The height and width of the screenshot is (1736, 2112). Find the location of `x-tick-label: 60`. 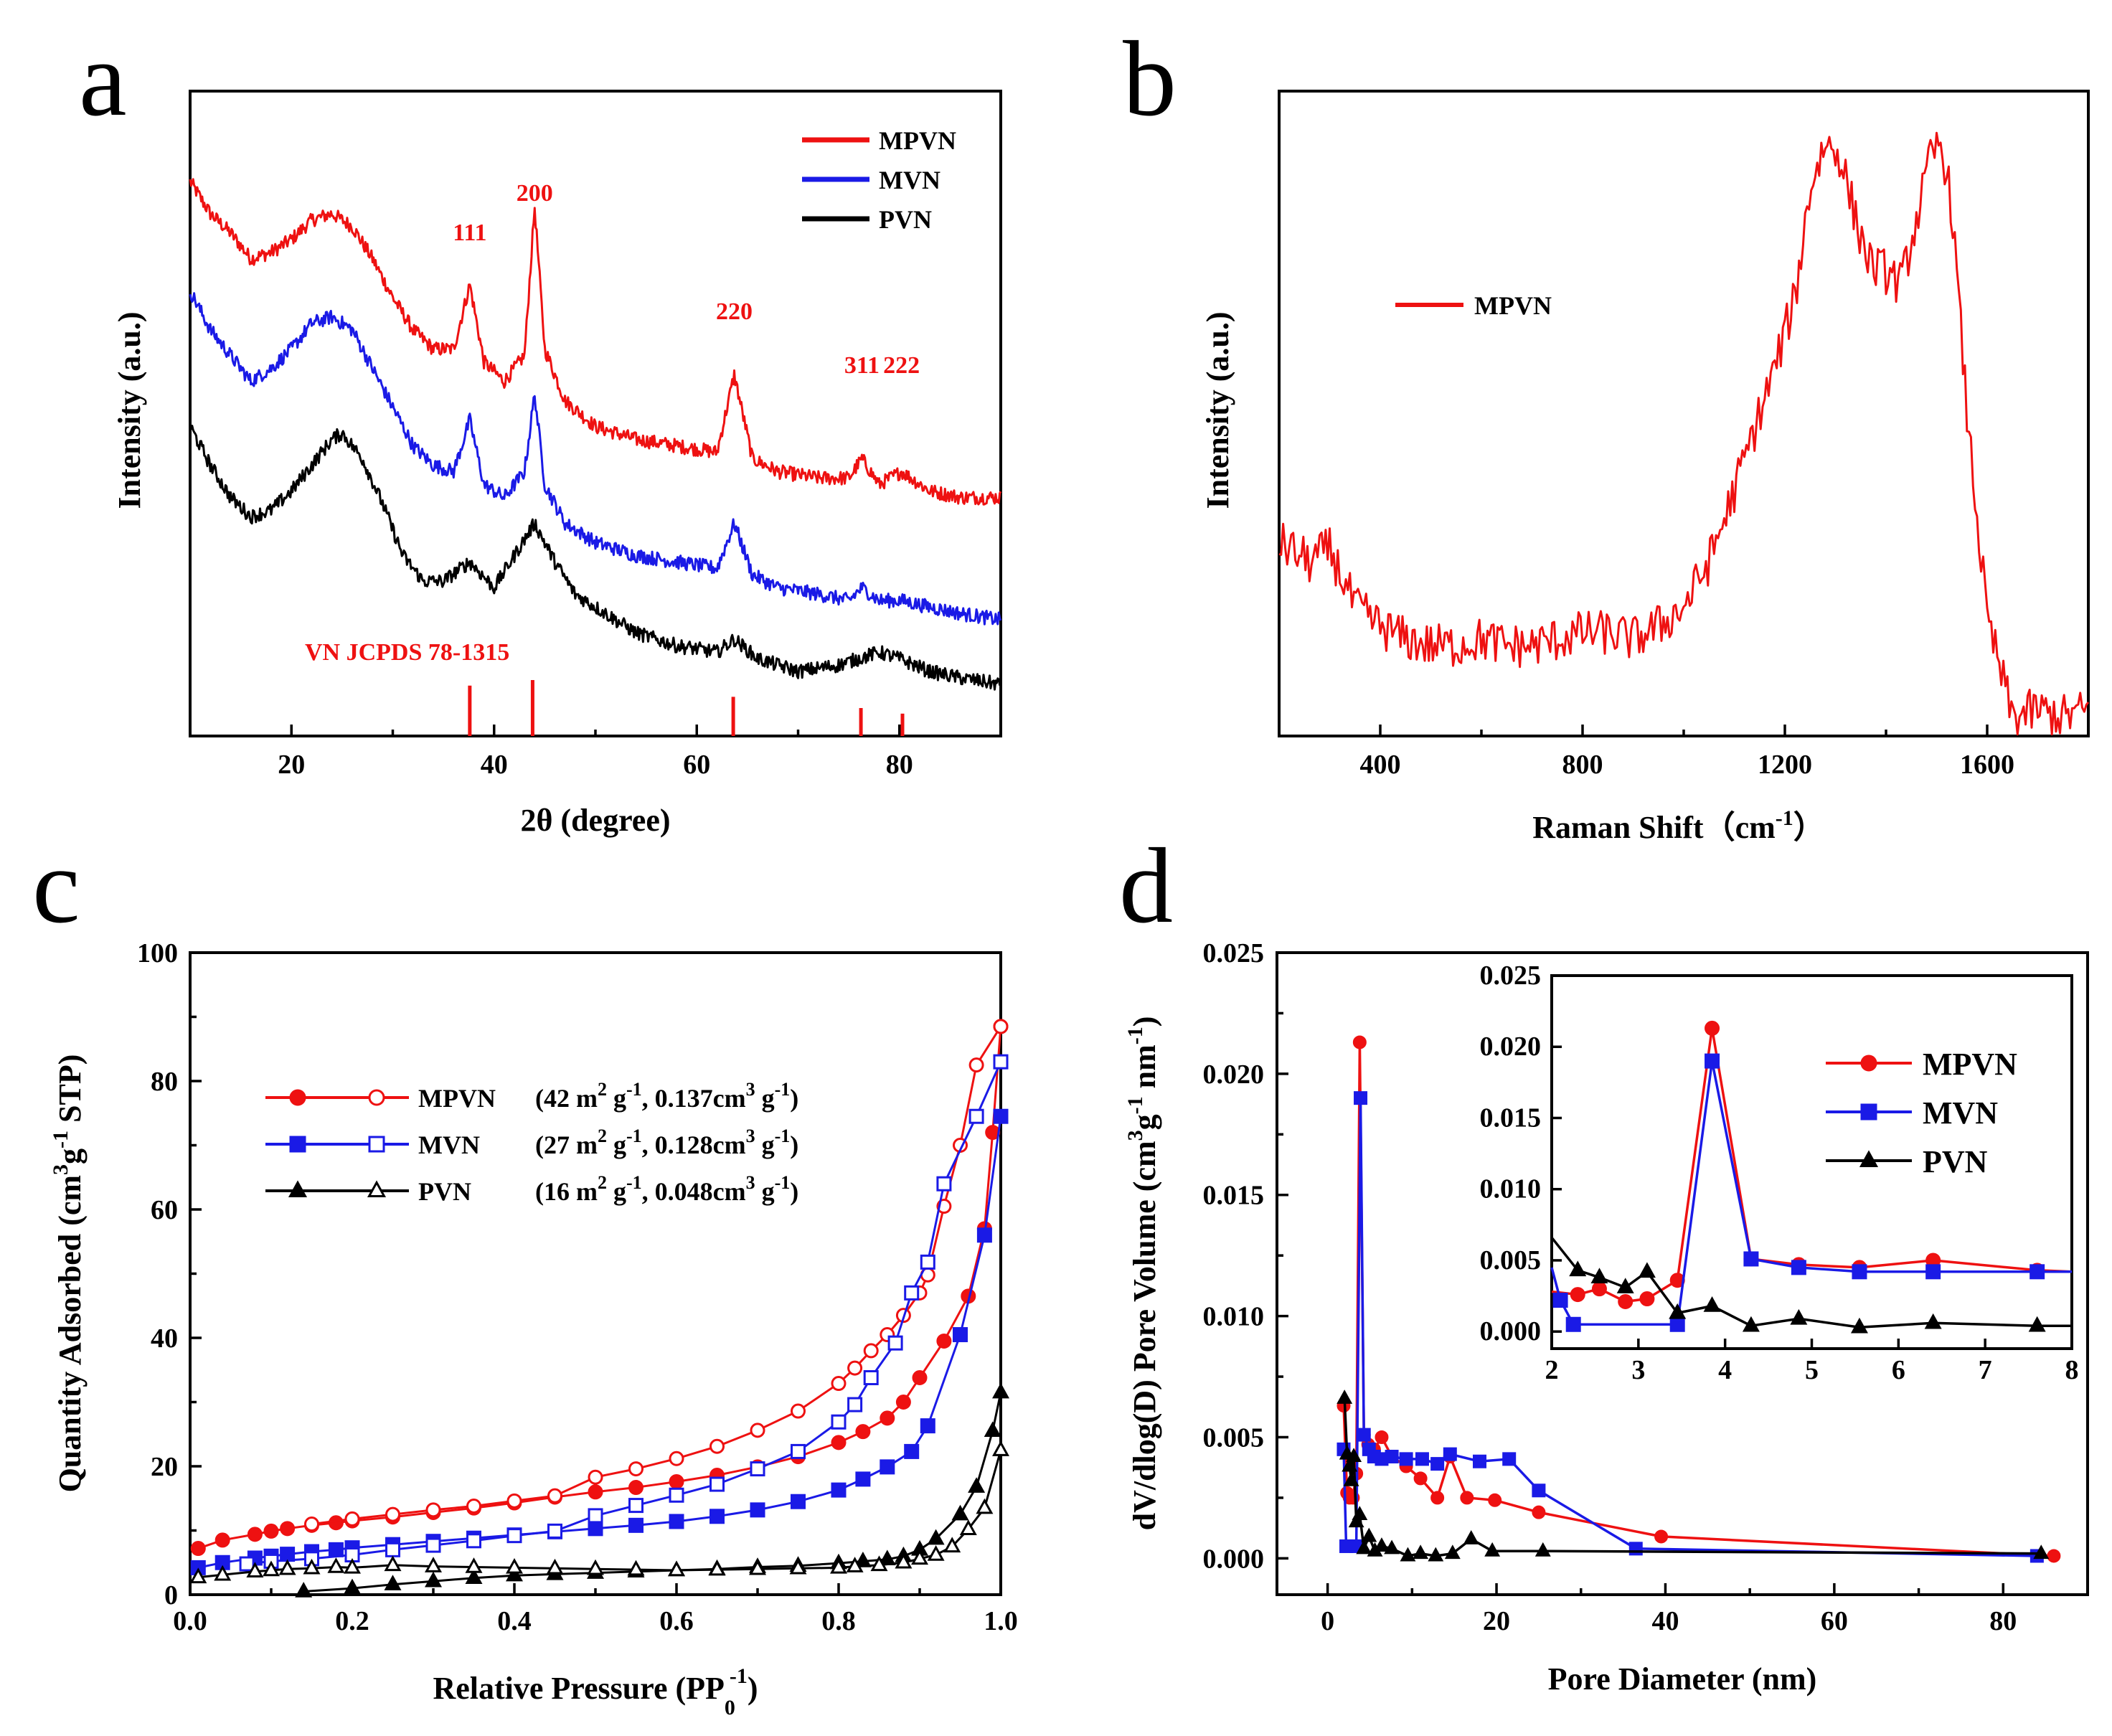

x-tick-label: 60 is located at coordinates (696, 765).